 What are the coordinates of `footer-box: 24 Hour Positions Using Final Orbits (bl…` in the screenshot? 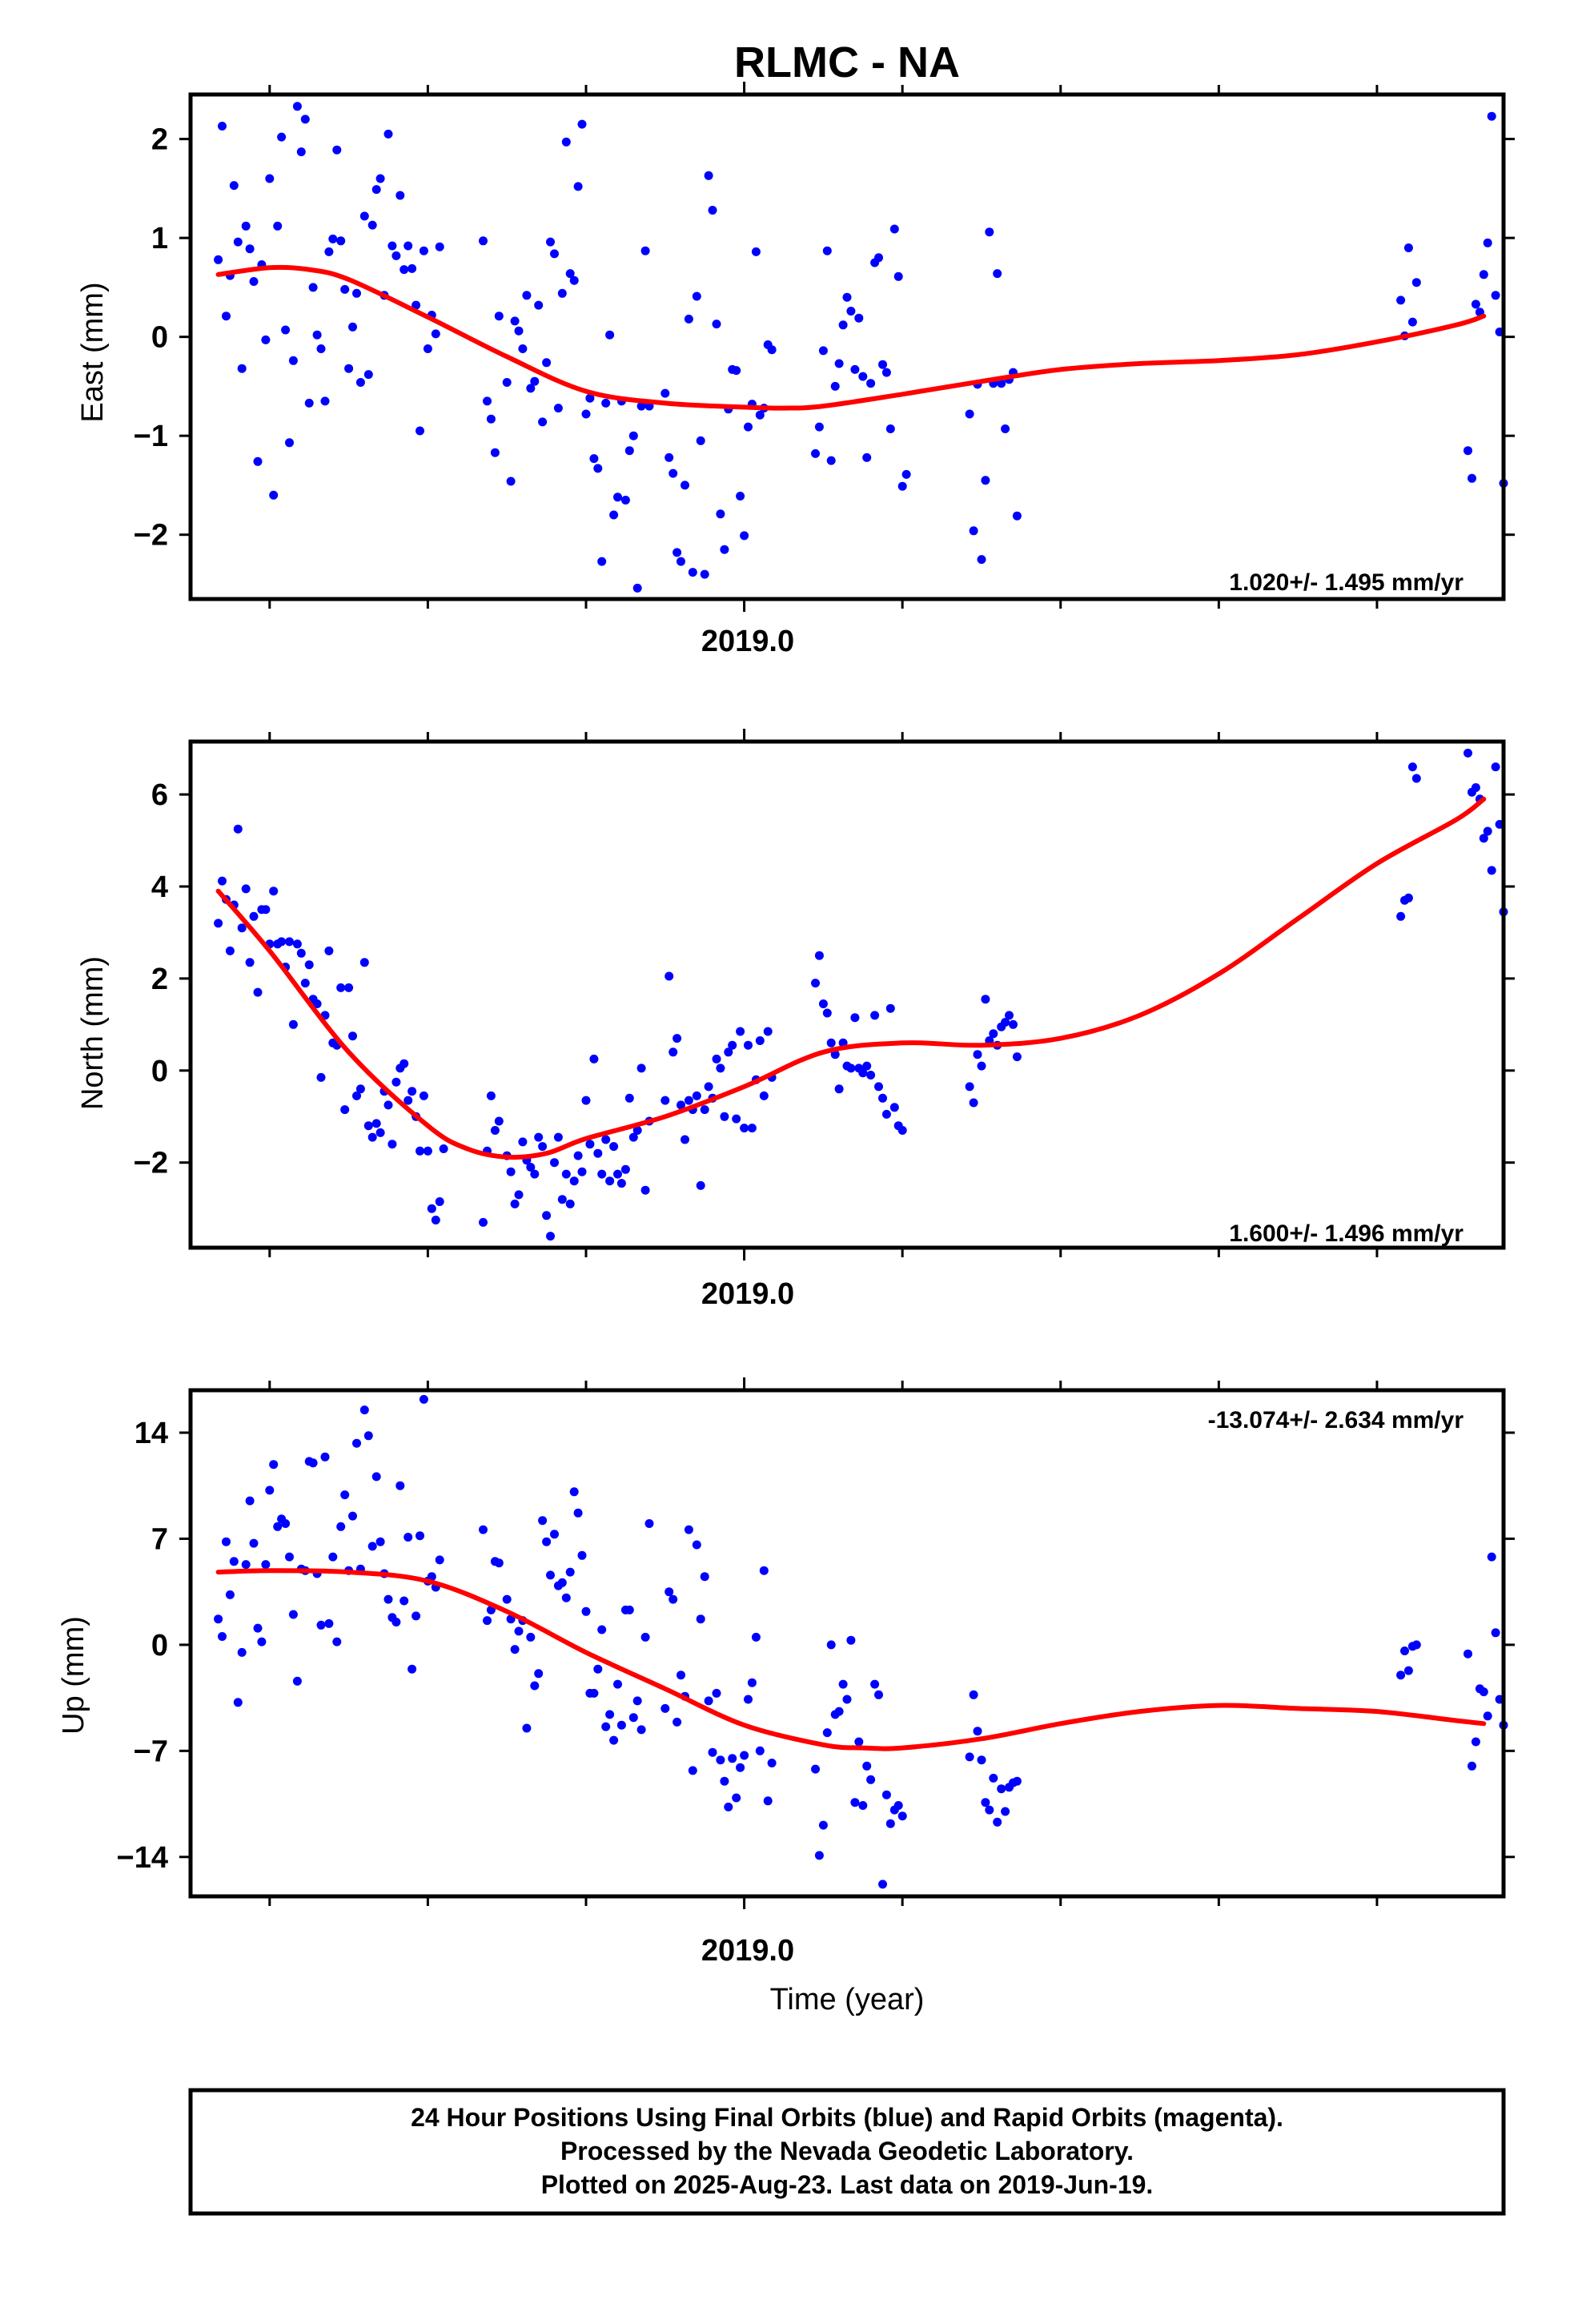 It's located at (847, 2152).